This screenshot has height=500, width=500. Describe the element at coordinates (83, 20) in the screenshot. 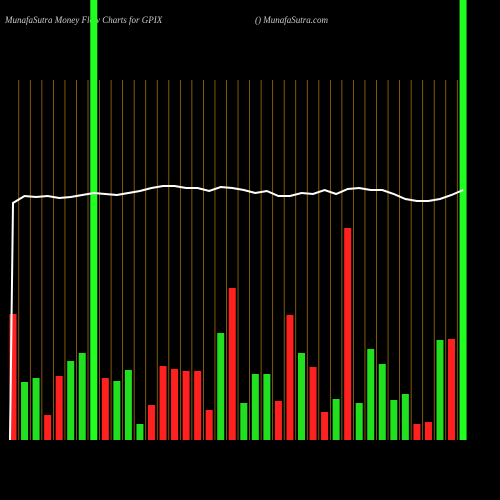

I see `chart-title: MunafaSutra Money Flow Charts for GPIX` at that location.